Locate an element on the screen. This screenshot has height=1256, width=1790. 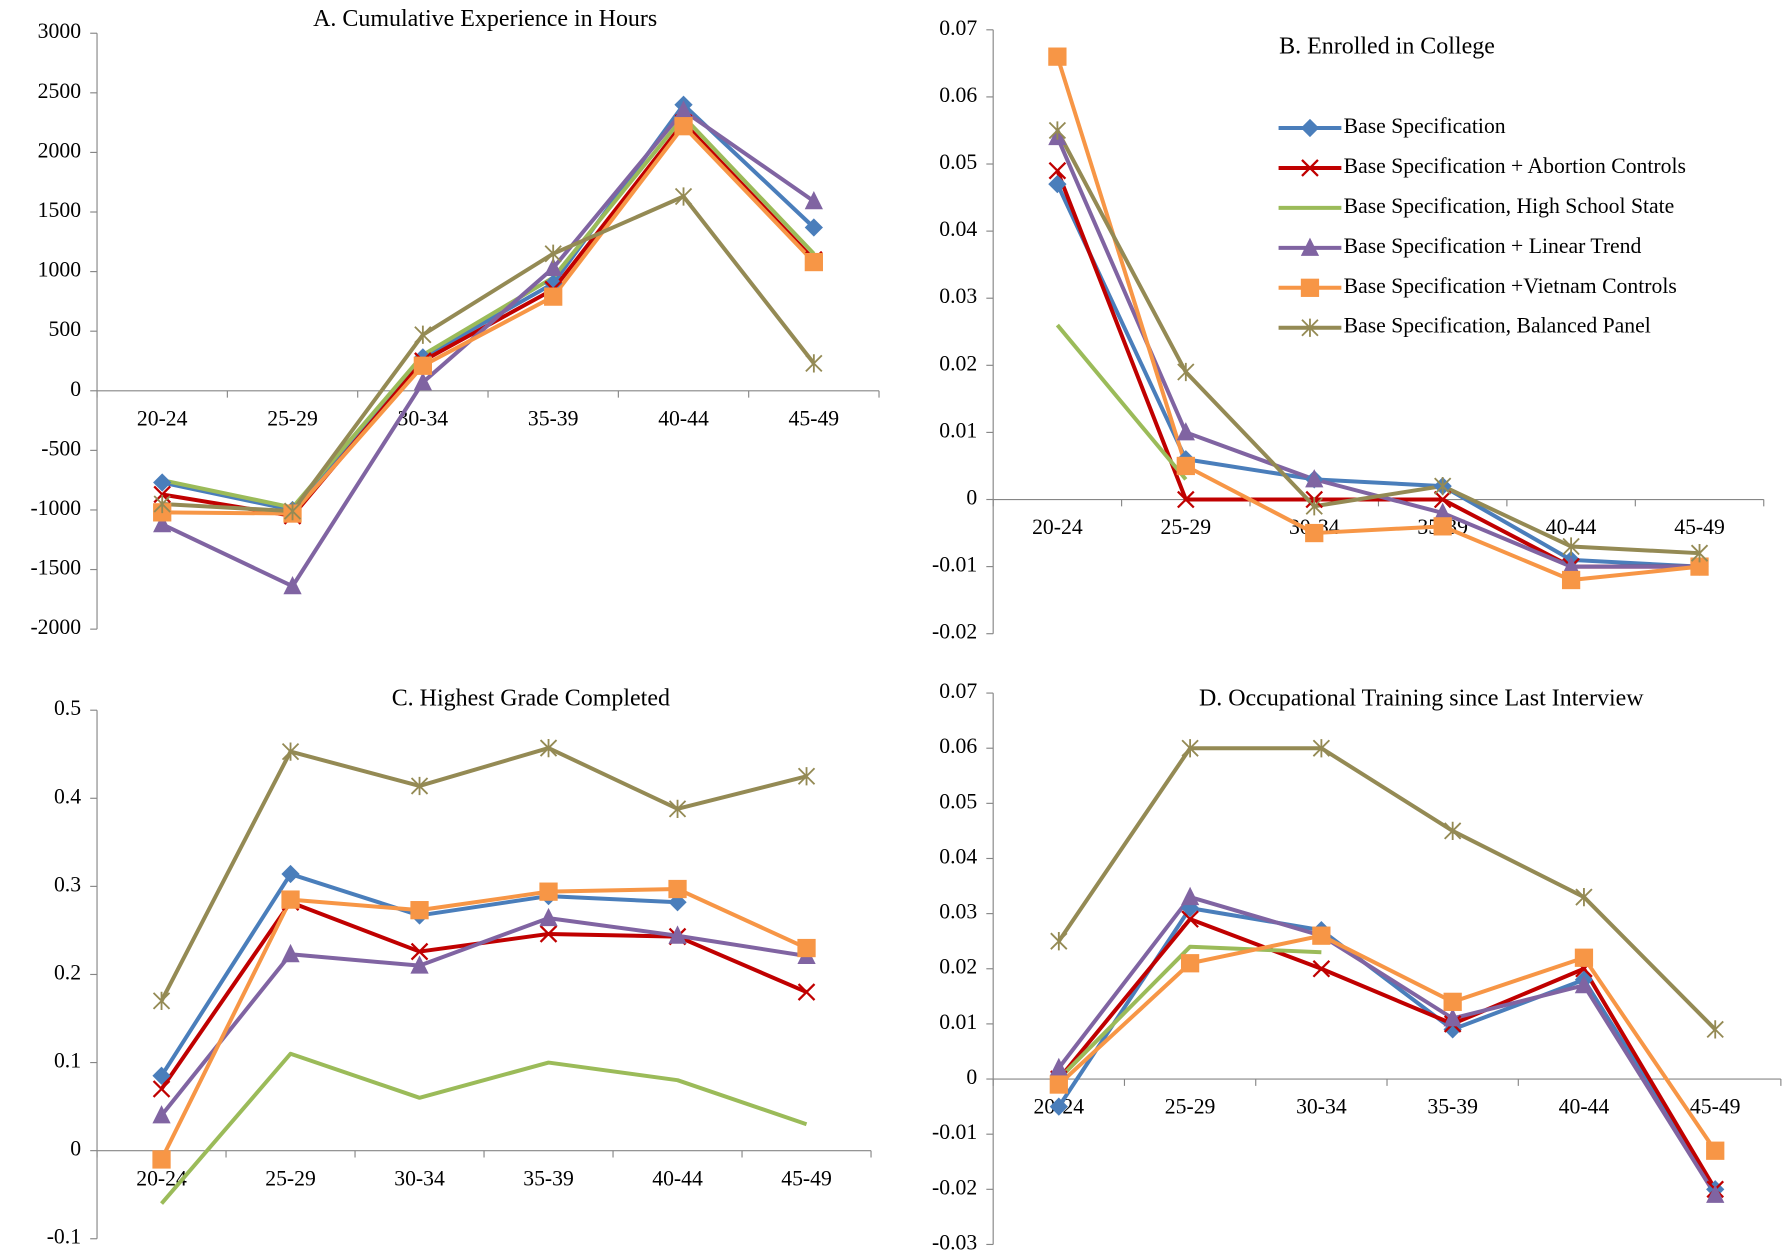
legend-label: Base Specification is located at coordinates (1425, 126).